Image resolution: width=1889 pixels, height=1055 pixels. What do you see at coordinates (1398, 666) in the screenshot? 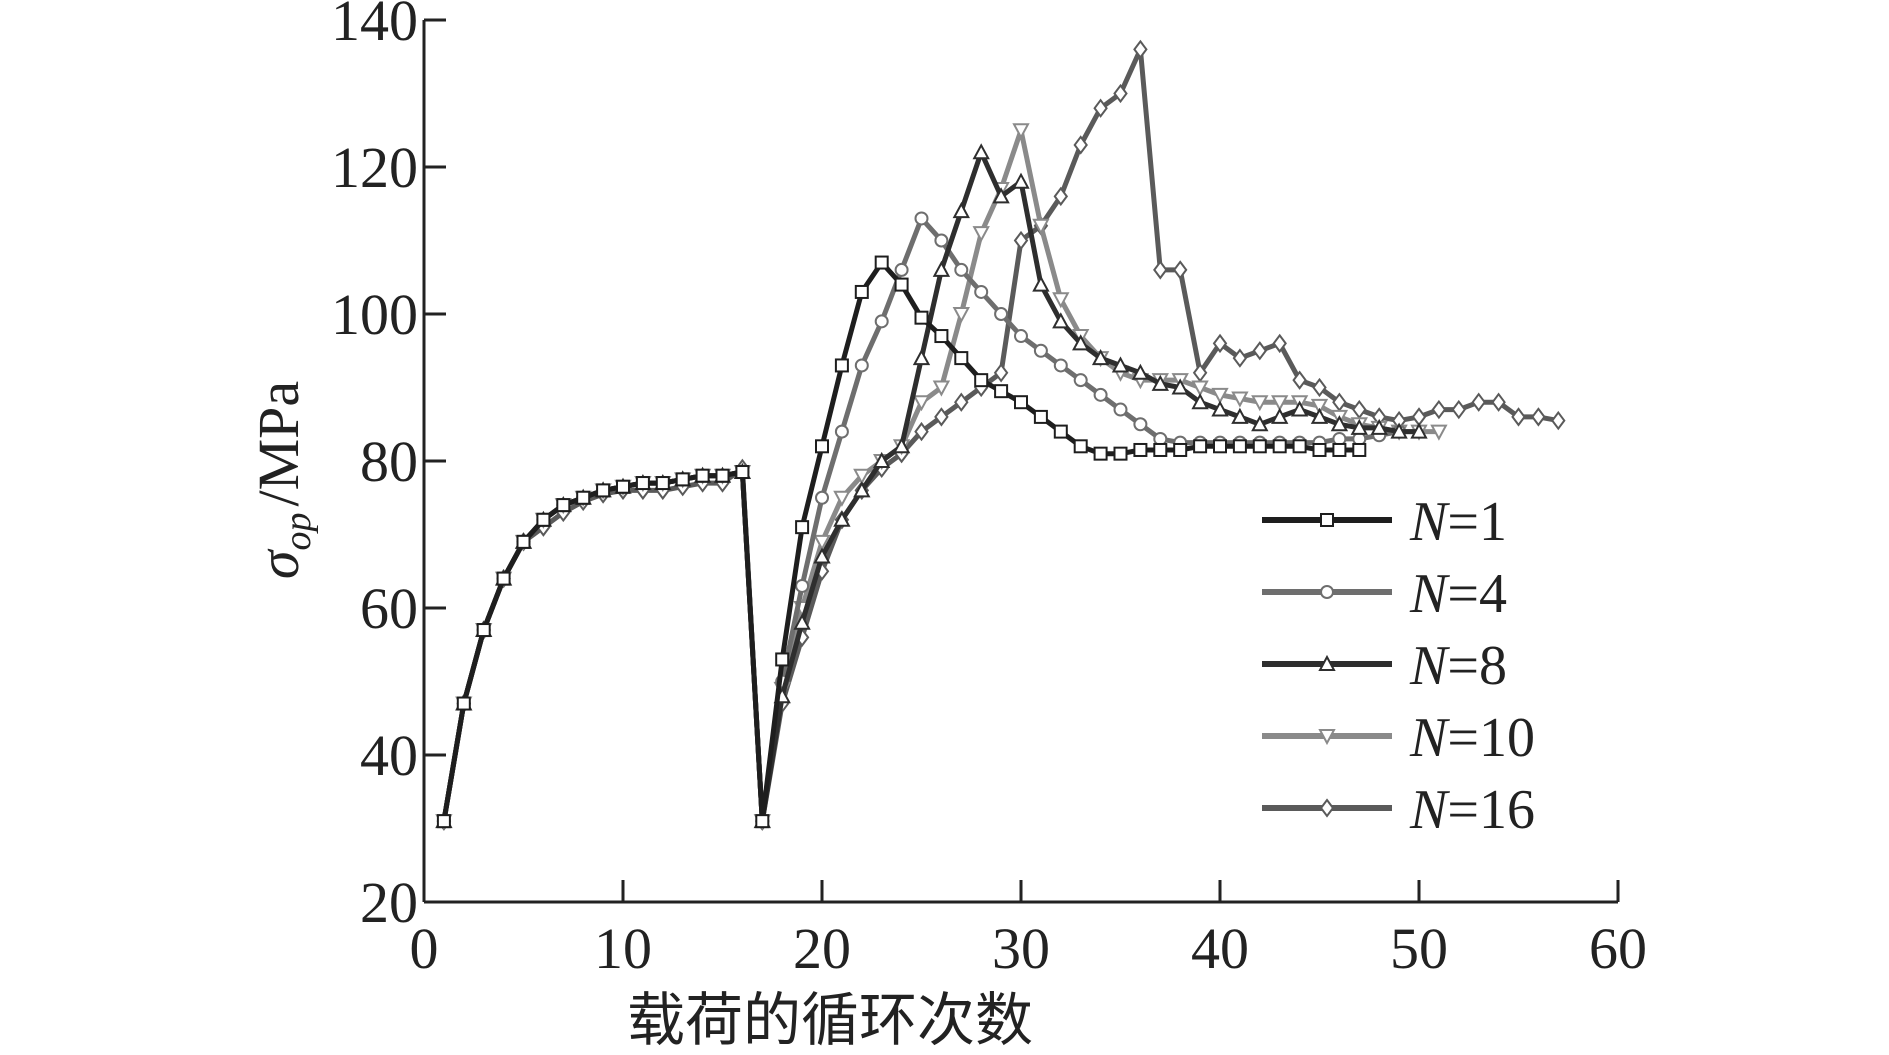
I see `legend: N=1N=4N=8N=10N=16` at bounding box center [1398, 666].